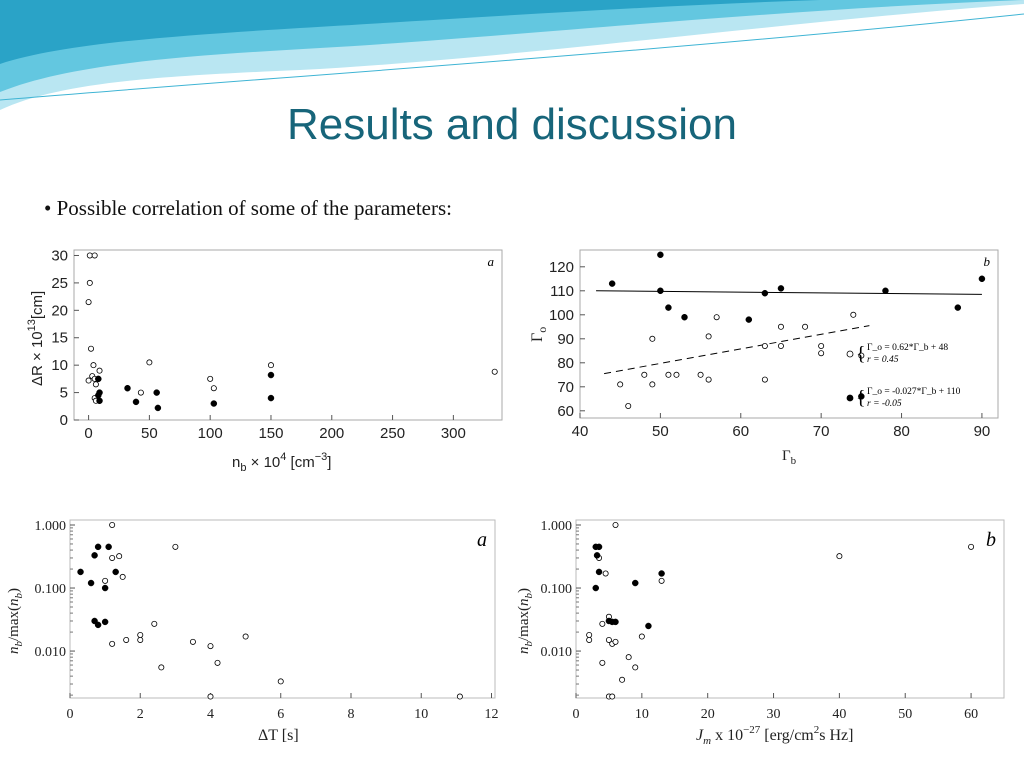  I want to click on y-tick-label: 0, so click(64, 420).